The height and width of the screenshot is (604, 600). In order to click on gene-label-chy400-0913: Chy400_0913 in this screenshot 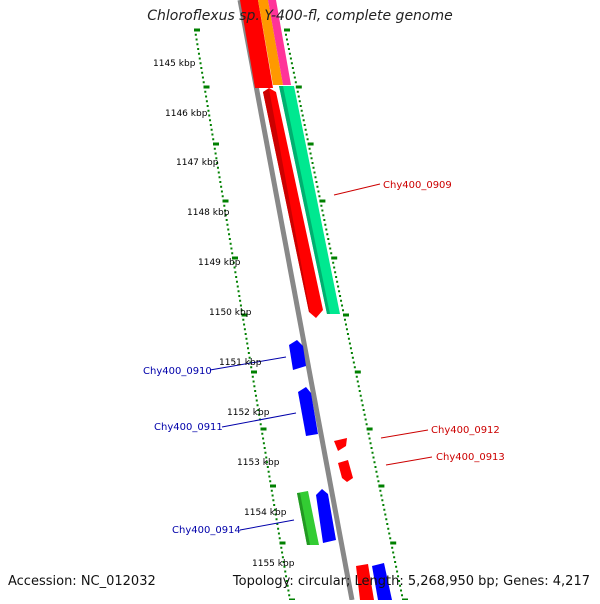, I will do `click(470, 457)`.